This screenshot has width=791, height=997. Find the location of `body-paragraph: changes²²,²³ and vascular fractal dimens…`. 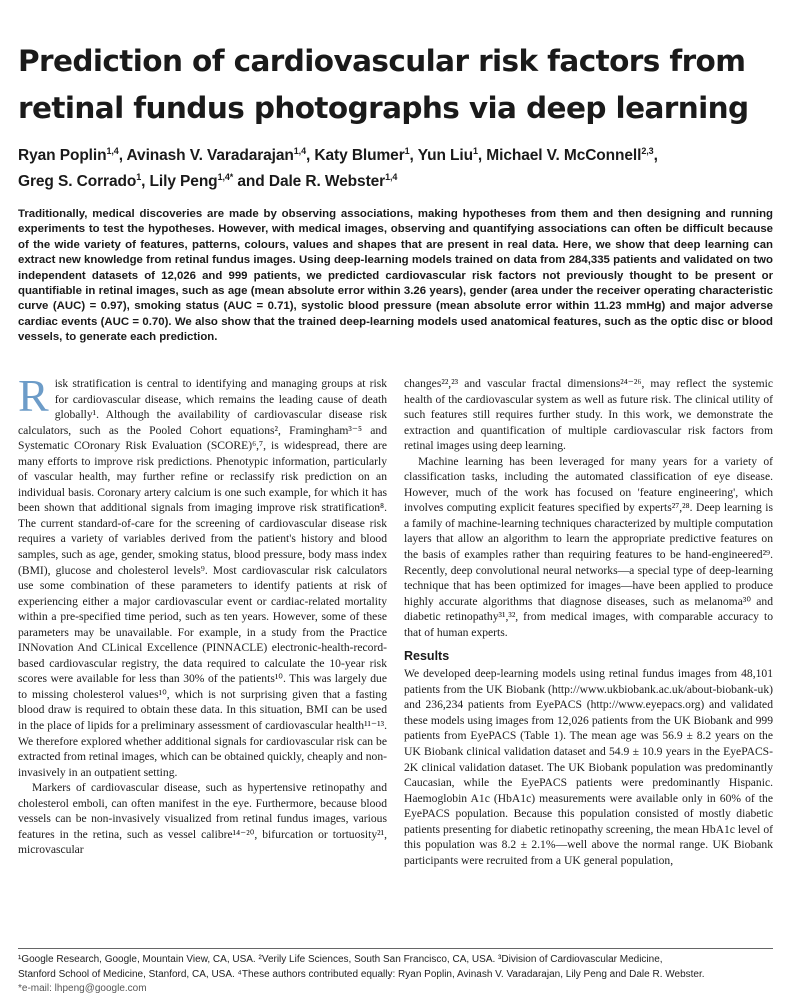

body-paragraph: changes²²,²³ and vascular fractal dimens… is located at coordinates (588, 415).